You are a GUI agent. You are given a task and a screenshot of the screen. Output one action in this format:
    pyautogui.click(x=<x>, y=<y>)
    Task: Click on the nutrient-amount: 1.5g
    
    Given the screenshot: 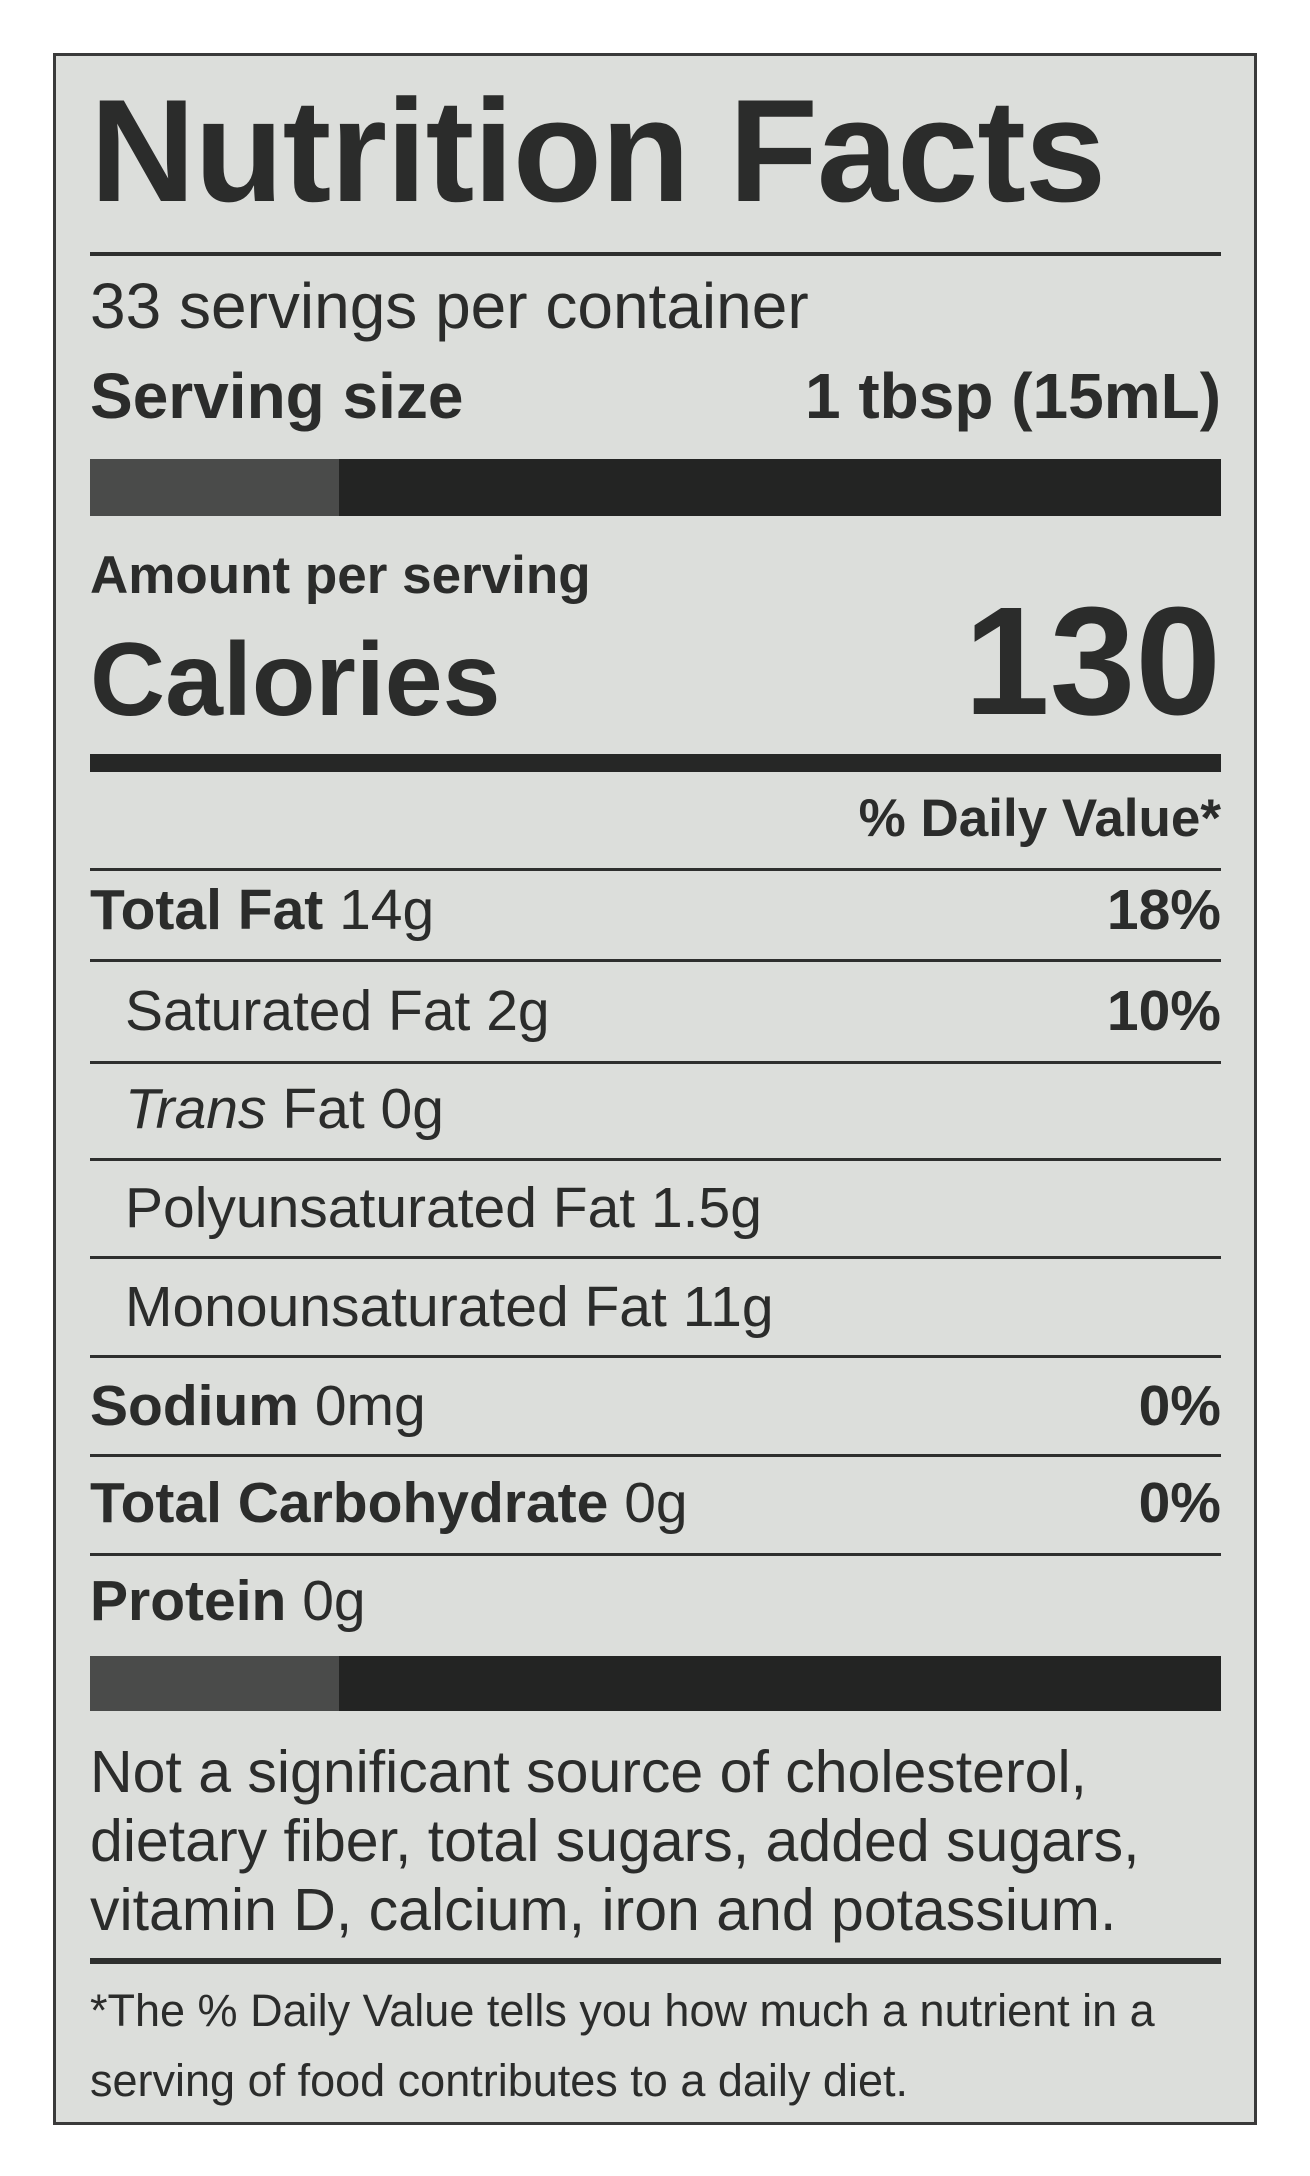 What is the action you would take?
    pyautogui.click(x=706, y=1208)
    